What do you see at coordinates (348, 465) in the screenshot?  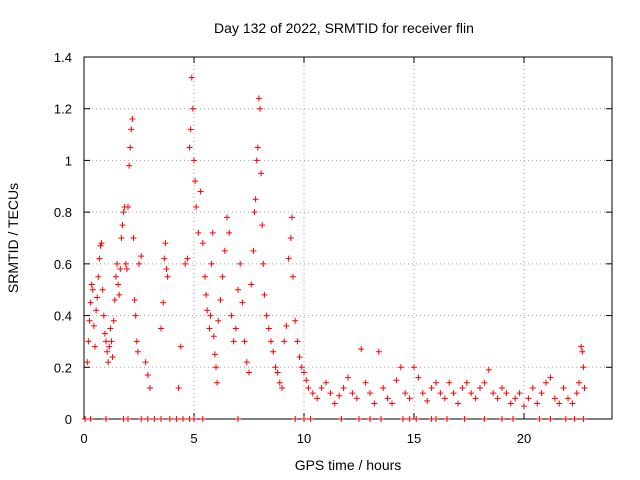 I see `x-axis-label: GPS time / hours` at bounding box center [348, 465].